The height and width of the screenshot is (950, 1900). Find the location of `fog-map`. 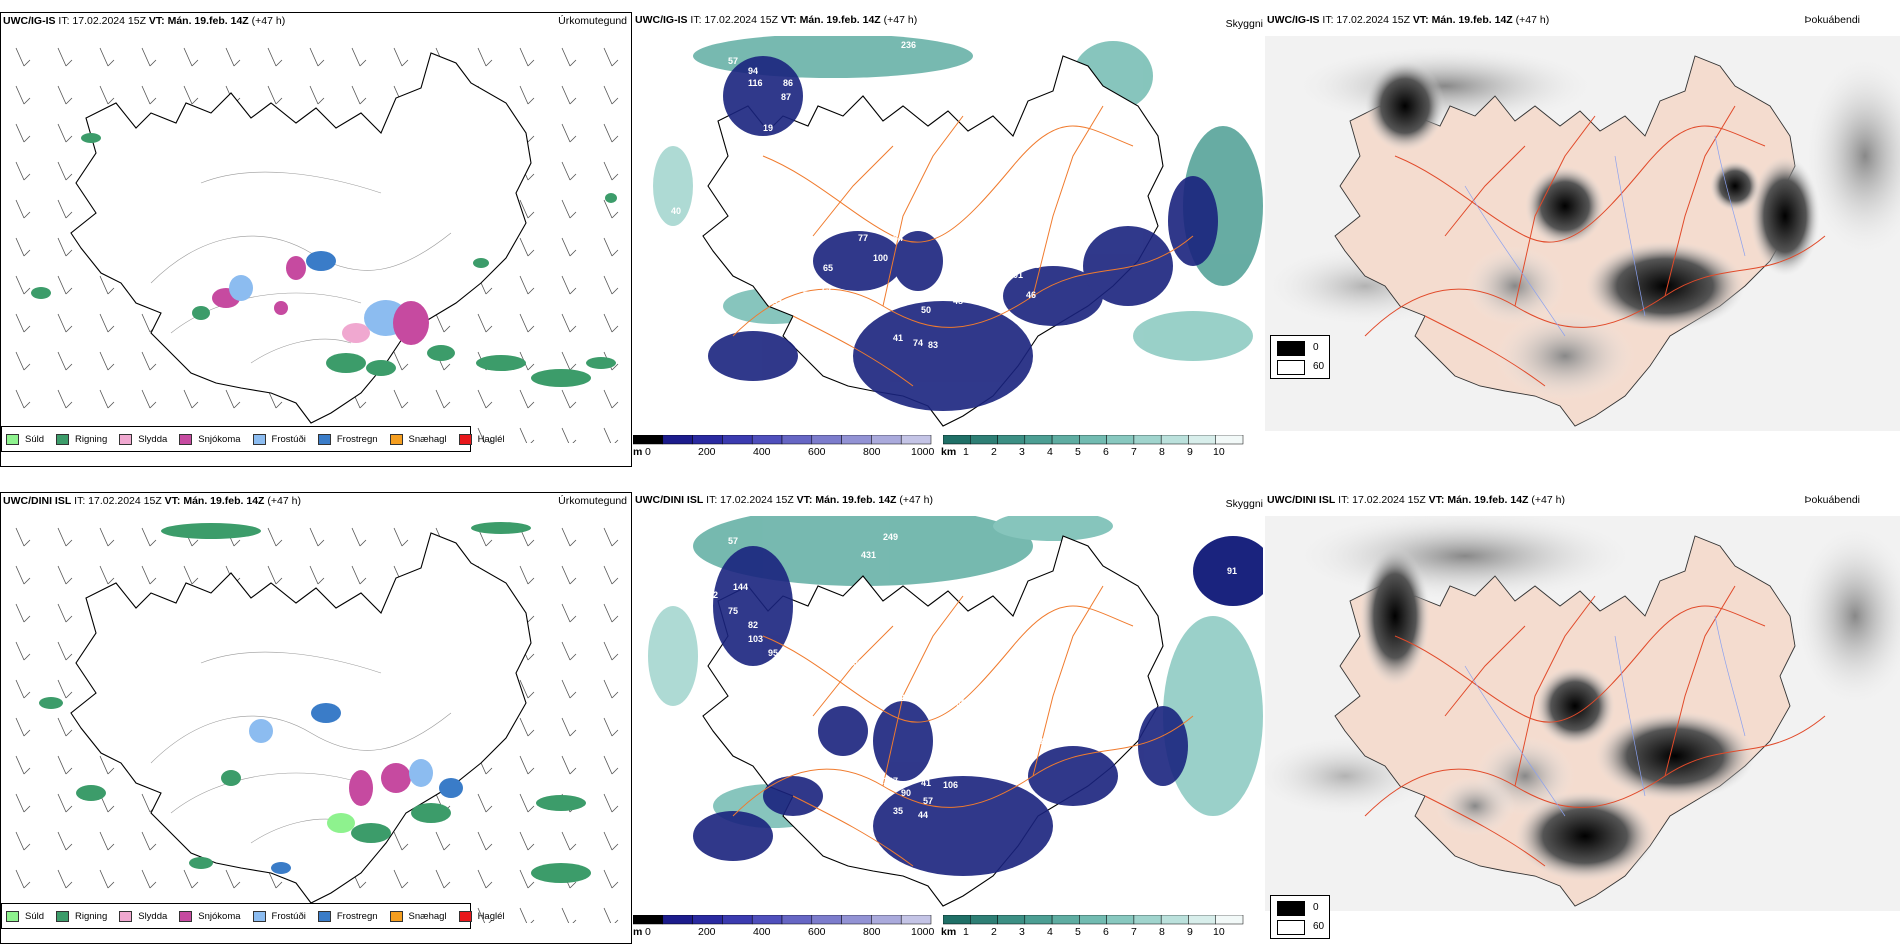

fog-map is located at coordinates (1582, 233).